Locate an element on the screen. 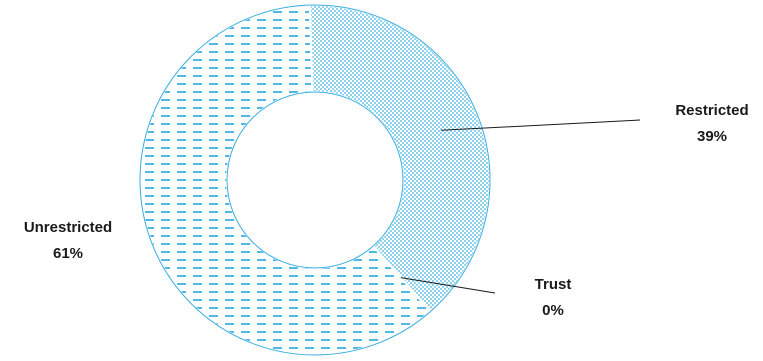 Image resolution: width=763 pixels, height=361 pixels. donut-inner-edge is located at coordinates (315, 180).